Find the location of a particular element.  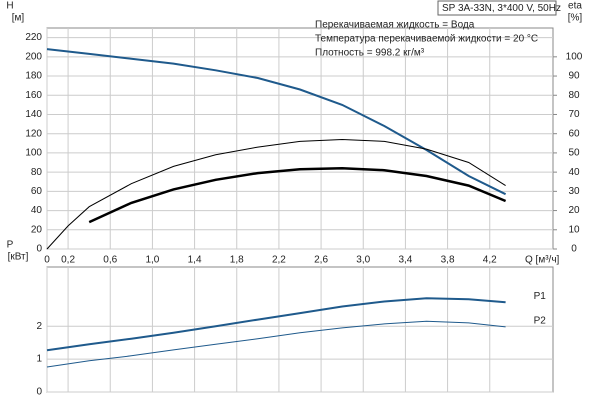

y-axis-label: P is located at coordinates (10, 245).